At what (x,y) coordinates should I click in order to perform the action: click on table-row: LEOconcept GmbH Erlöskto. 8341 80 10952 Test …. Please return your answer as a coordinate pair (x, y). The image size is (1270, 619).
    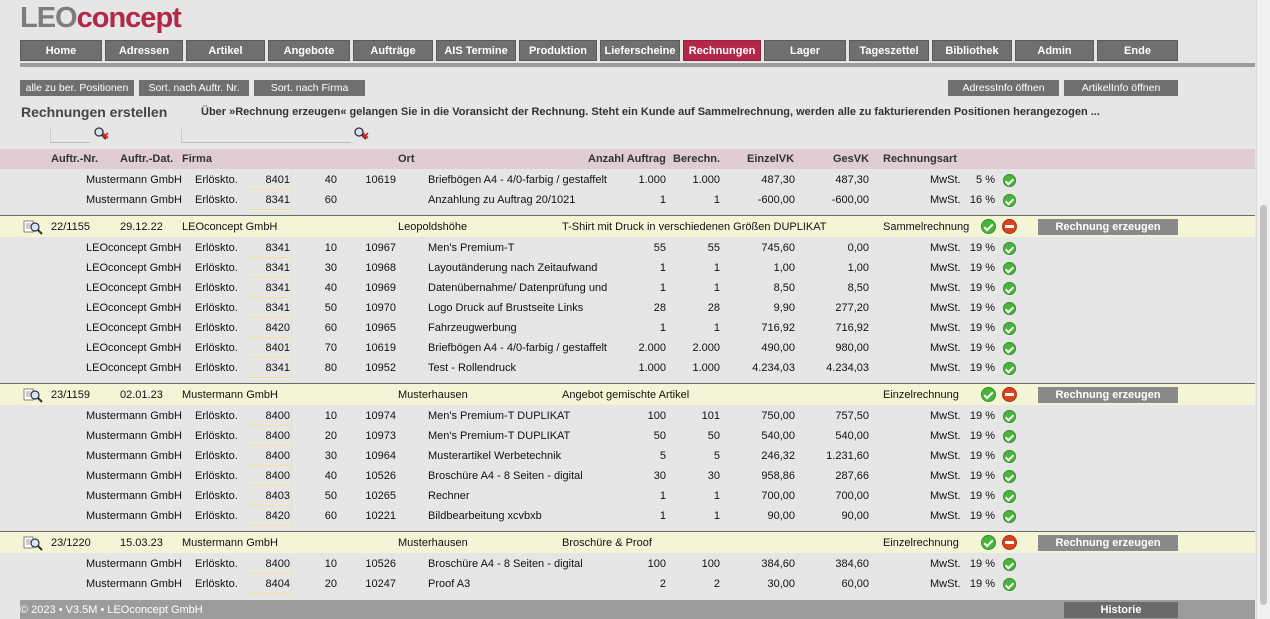
    Looking at the image, I should click on (627, 368).